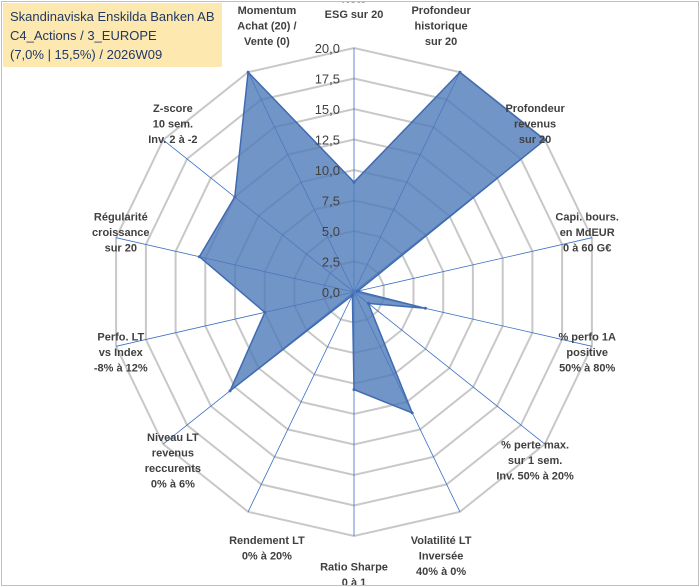  I want to click on axis-label-line: % perfo 1A, so click(587, 338).